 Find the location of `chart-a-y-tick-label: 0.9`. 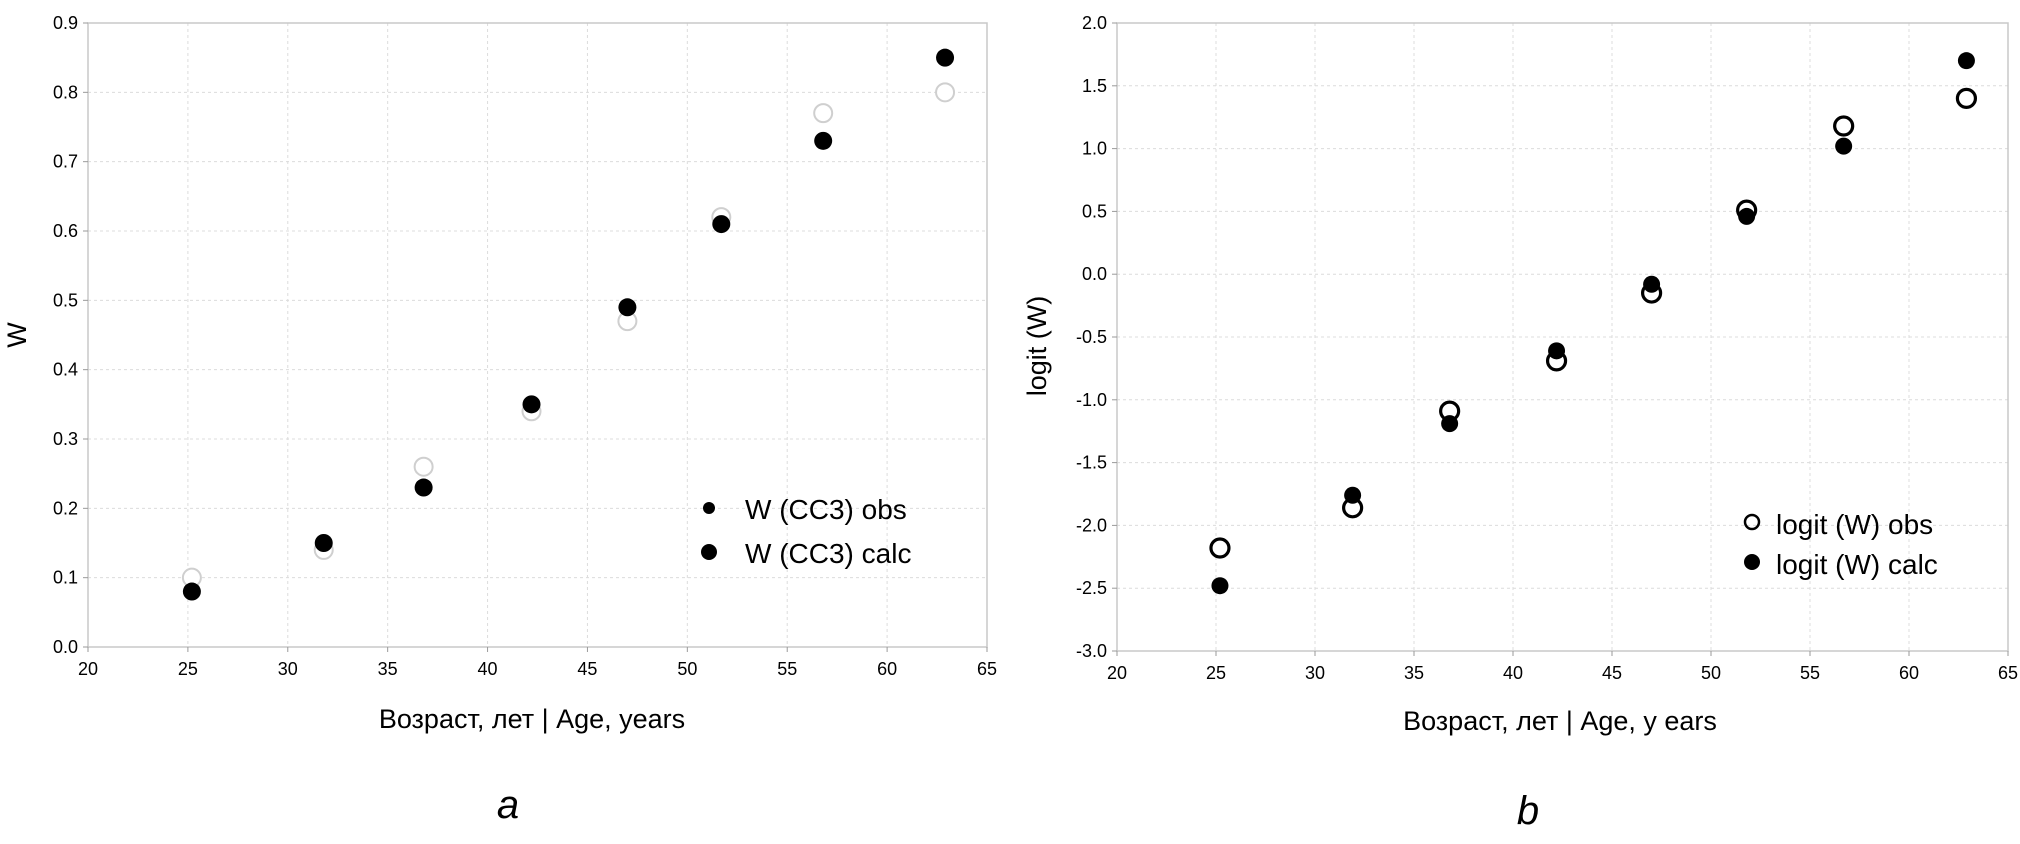

chart-a-y-tick-label: 0.9 is located at coordinates (65, 23).